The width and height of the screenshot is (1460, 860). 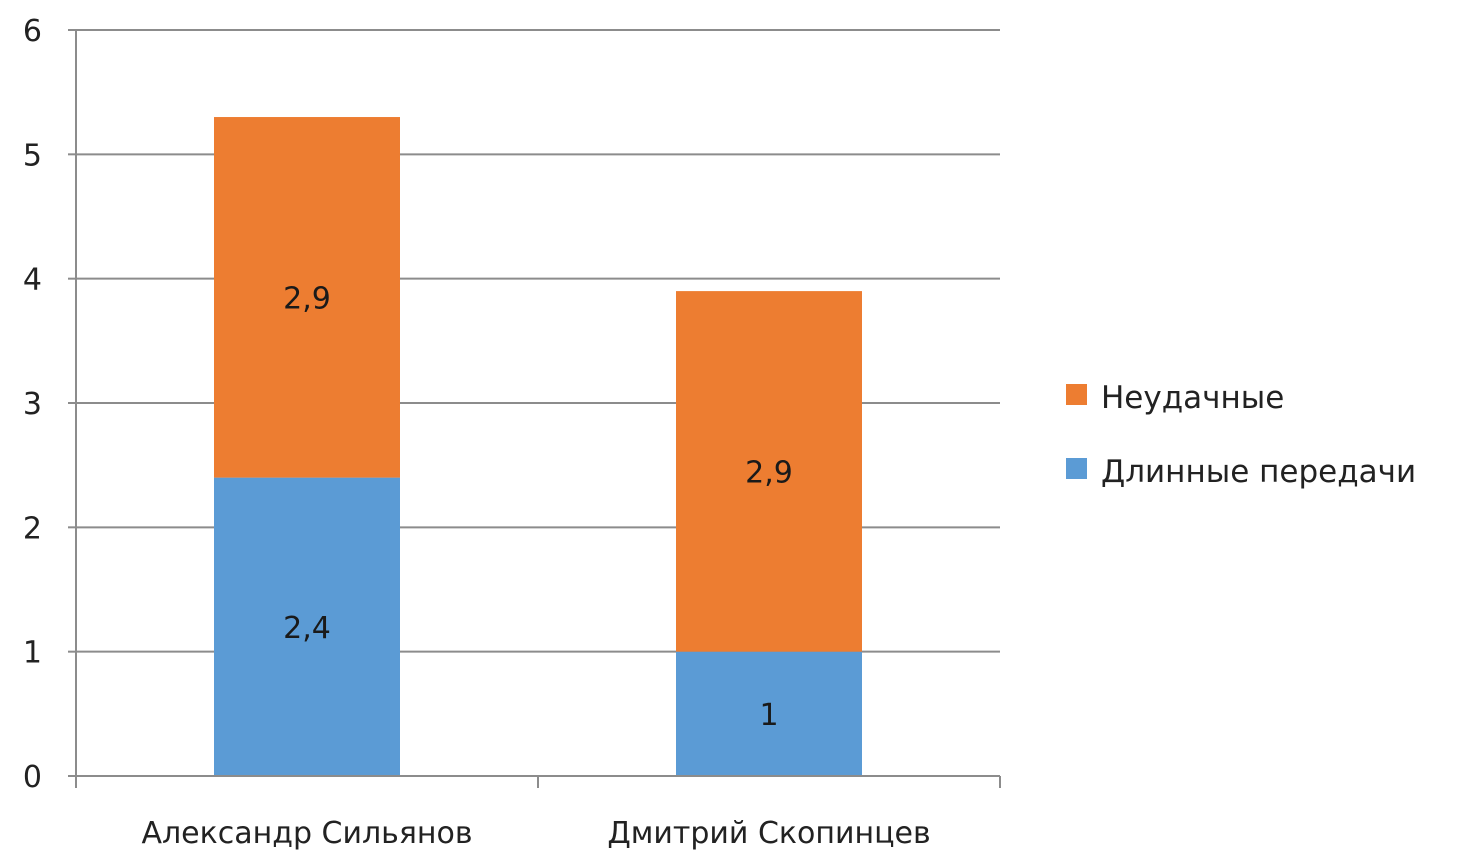 I want to click on y-tick-label: 1, so click(x=32, y=653).